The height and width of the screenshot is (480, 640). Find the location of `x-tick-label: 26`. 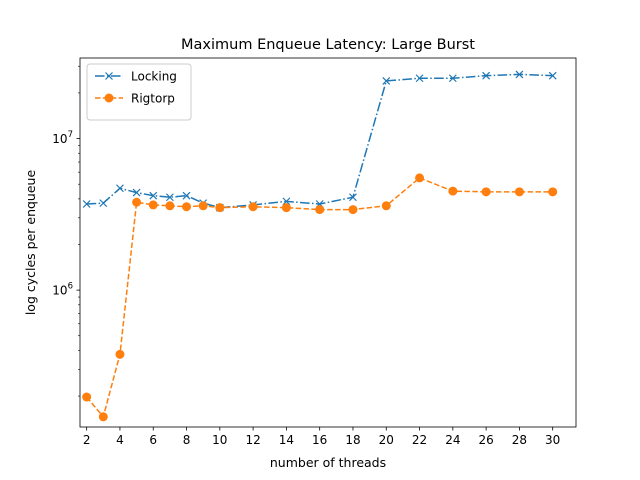

x-tick-label: 26 is located at coordinates (485, 440).